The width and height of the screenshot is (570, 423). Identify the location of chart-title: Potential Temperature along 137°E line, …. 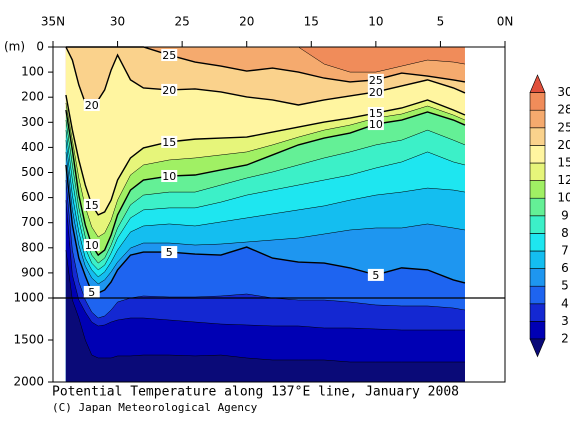
(255, 392).